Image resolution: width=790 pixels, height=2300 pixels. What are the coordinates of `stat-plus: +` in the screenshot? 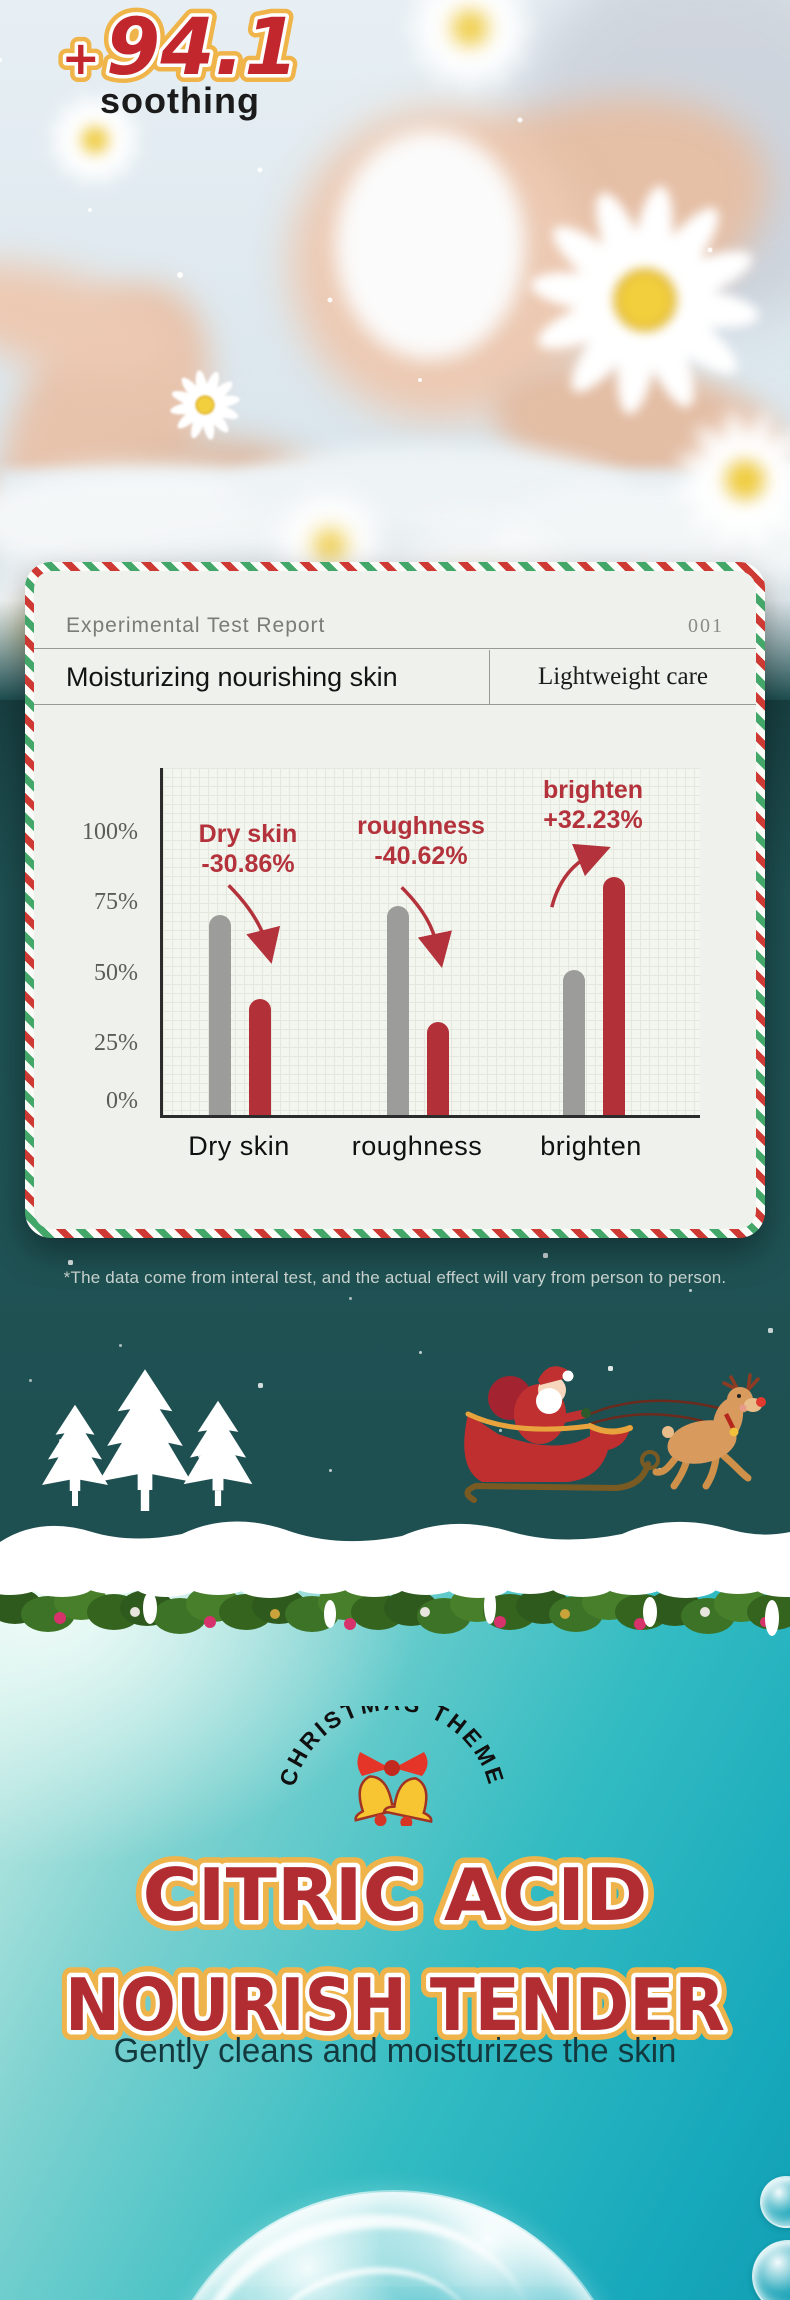 It's located at (81, 58).